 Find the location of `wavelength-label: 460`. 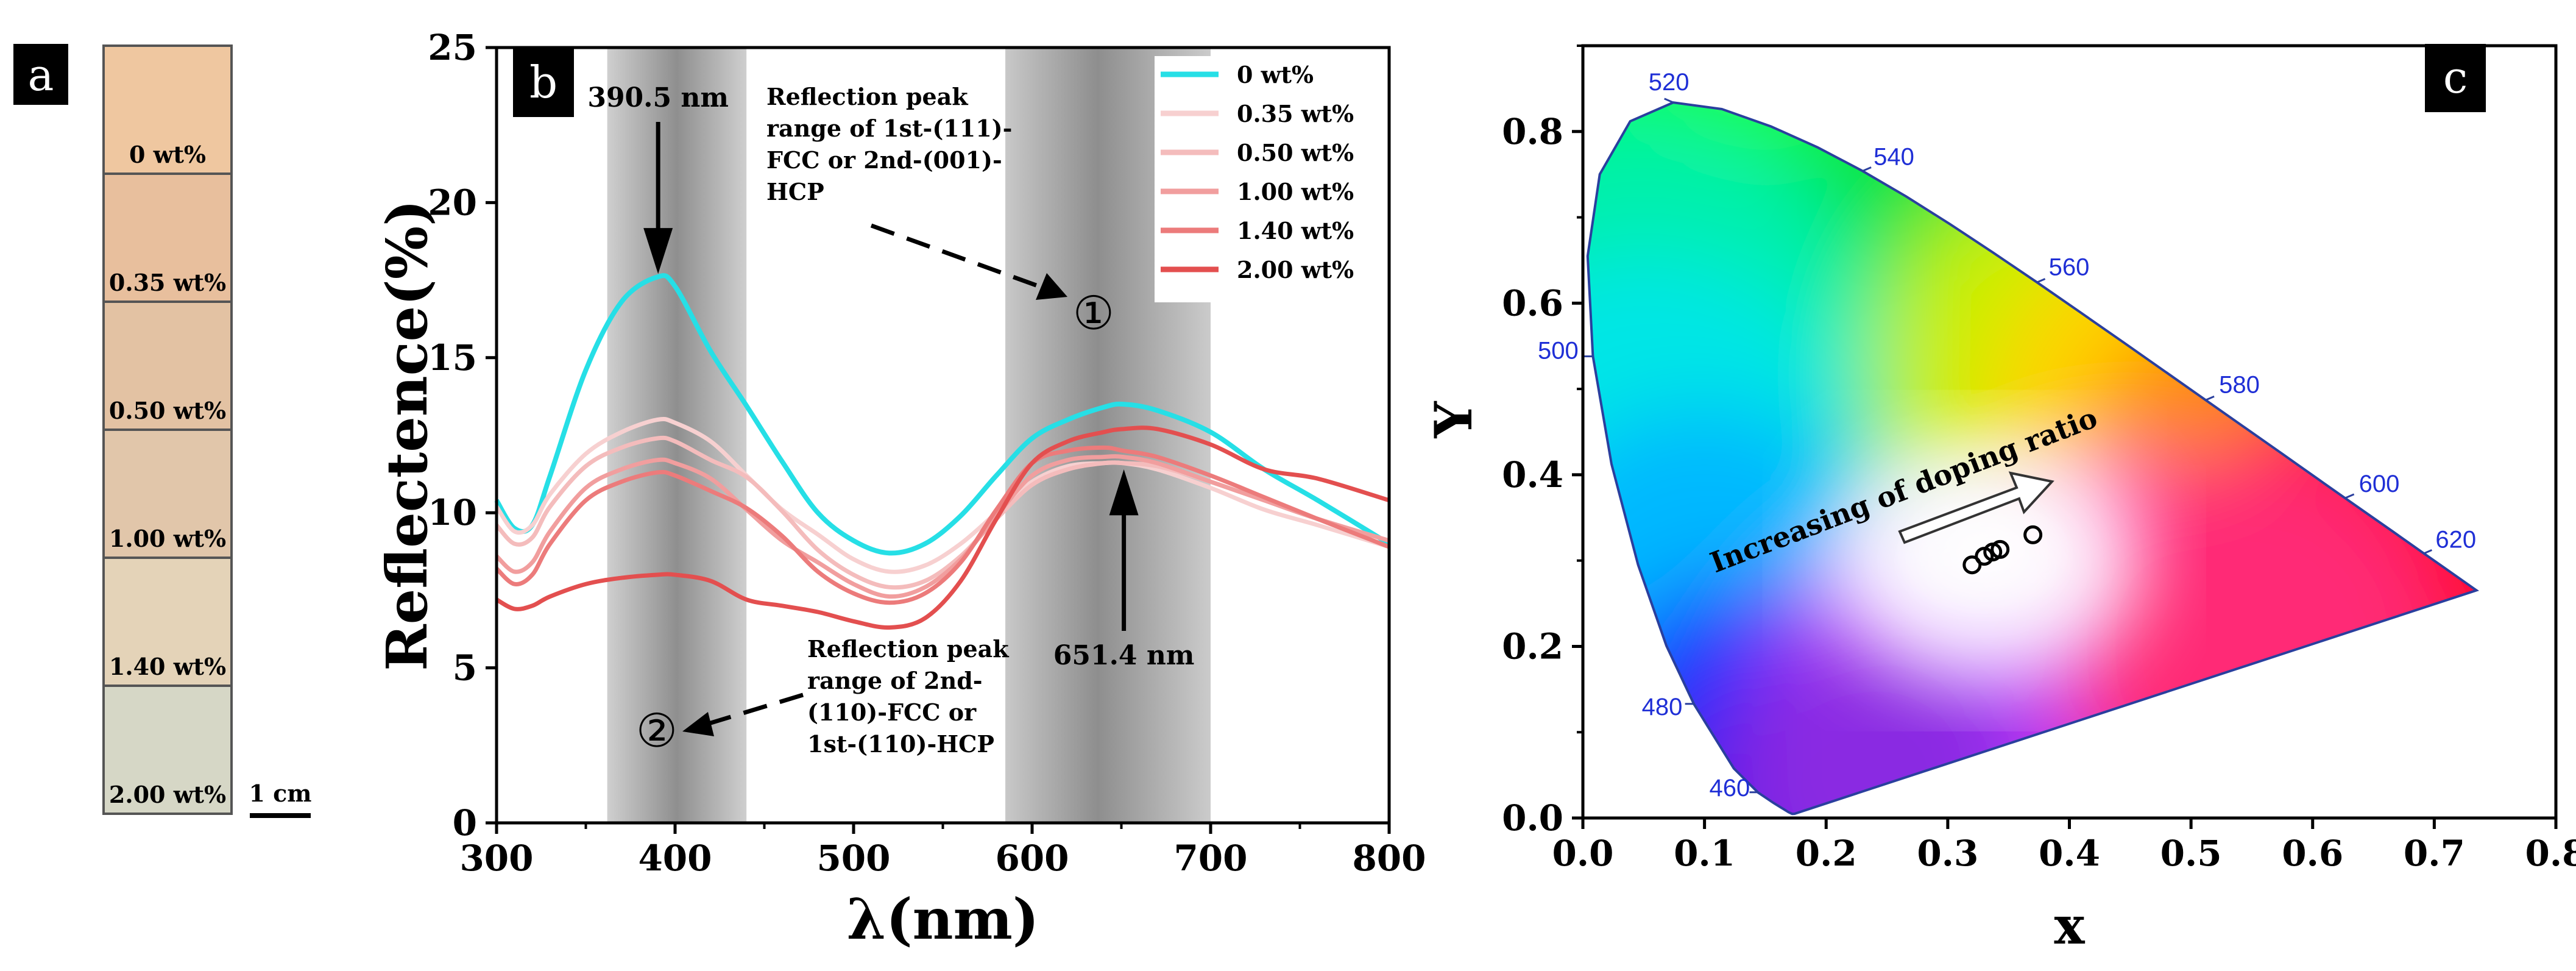

wavelength-label: 460 is located at coordinates (1729, 788).